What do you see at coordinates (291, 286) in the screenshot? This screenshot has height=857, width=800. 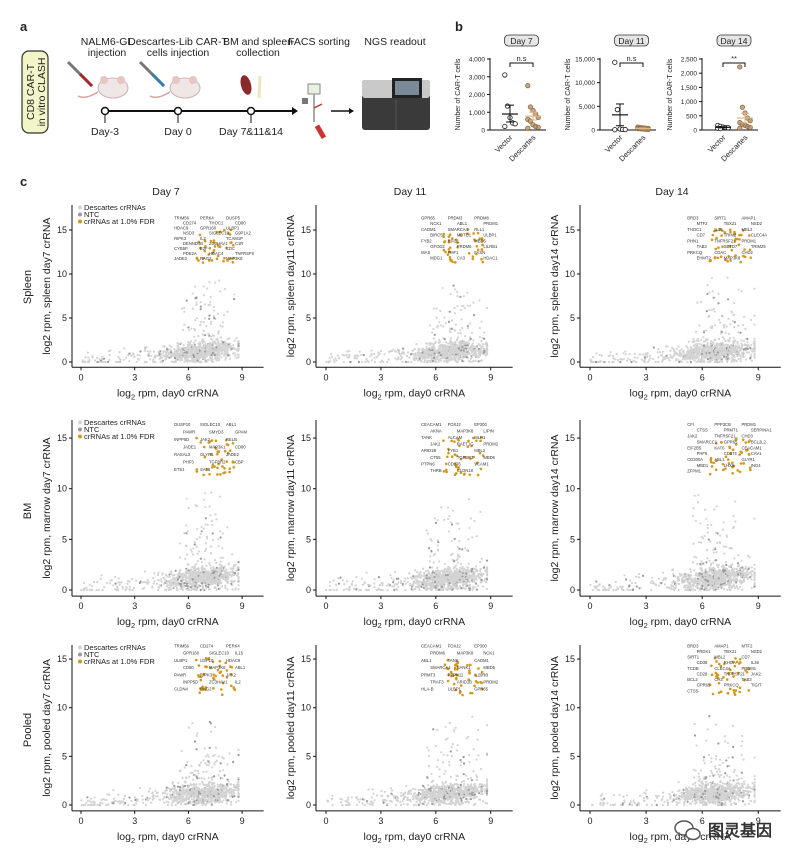 I see `y-axis-label: log2 rpm, spleen day11 crRNA` at bounding box center [291, 286].